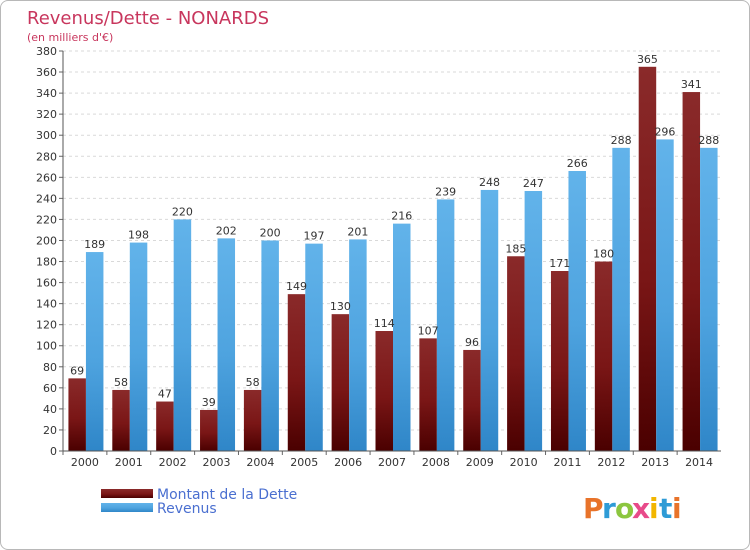 This screenshot has height=550, width=750. What do you see at coordinates (304, 462) in the screenshot?
I see `x-tick-label: 2005` at bounding box center [304, 462].